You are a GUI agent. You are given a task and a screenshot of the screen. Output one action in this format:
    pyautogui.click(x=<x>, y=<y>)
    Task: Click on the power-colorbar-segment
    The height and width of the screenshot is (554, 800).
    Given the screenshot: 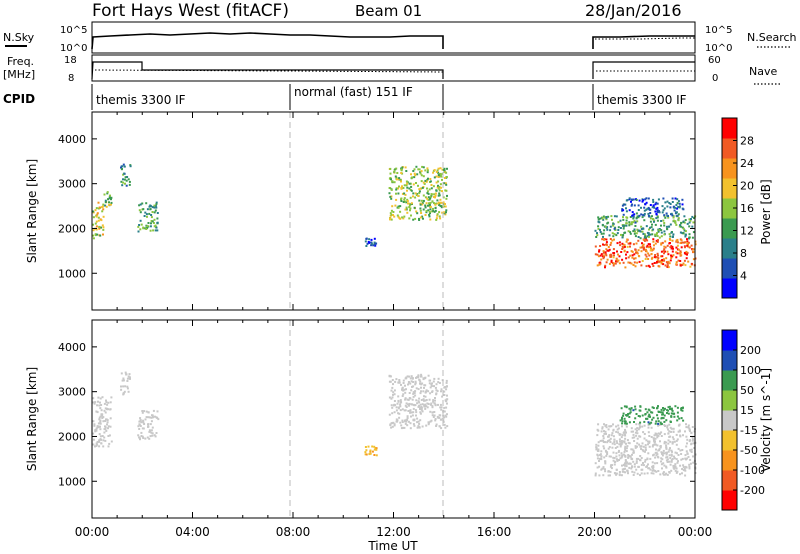 What is the action you would take?
    pyautogui.click(x=729, y=208)
    